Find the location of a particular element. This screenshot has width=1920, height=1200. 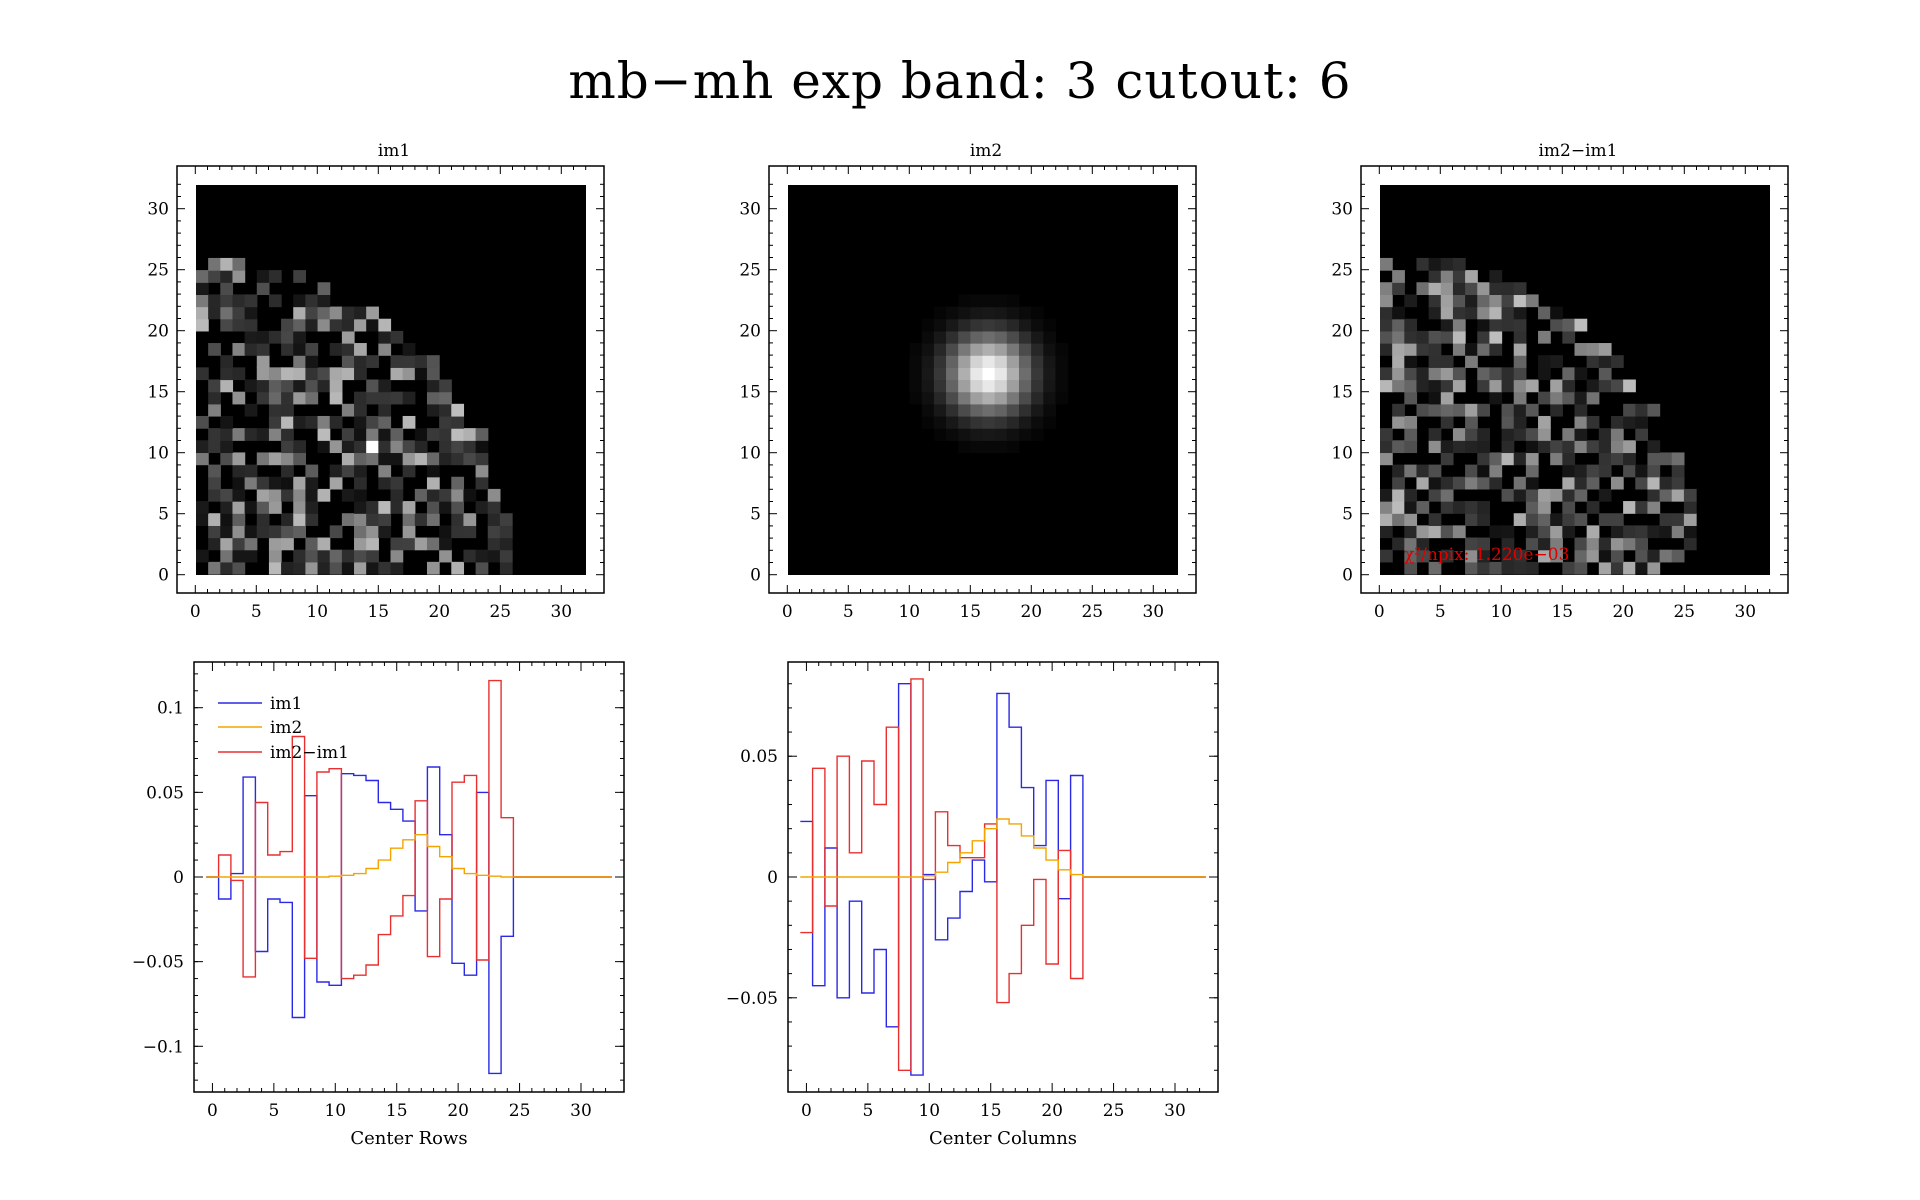

x-tick-label: 15 is located at coordinates (1562, 612).